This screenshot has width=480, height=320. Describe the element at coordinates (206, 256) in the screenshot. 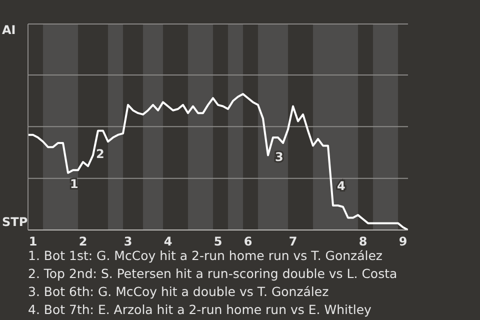

I see `text: 1. Bot 1st: G. McCoy hit a 2-run home run vs T. González` at that location.